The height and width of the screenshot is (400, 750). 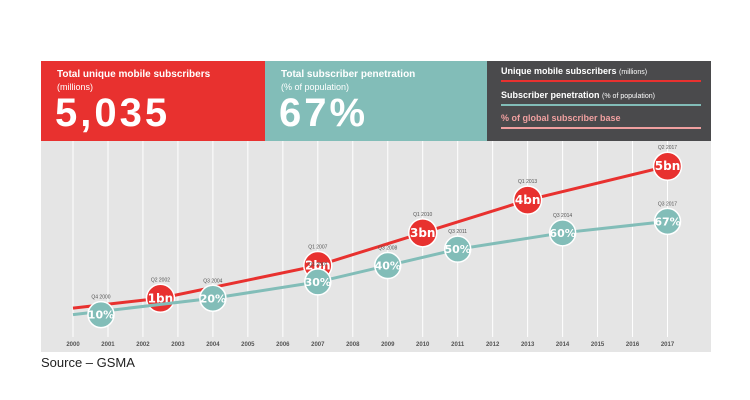 I want to click on x-tick-label: 2010, so click(x=423, y=345).